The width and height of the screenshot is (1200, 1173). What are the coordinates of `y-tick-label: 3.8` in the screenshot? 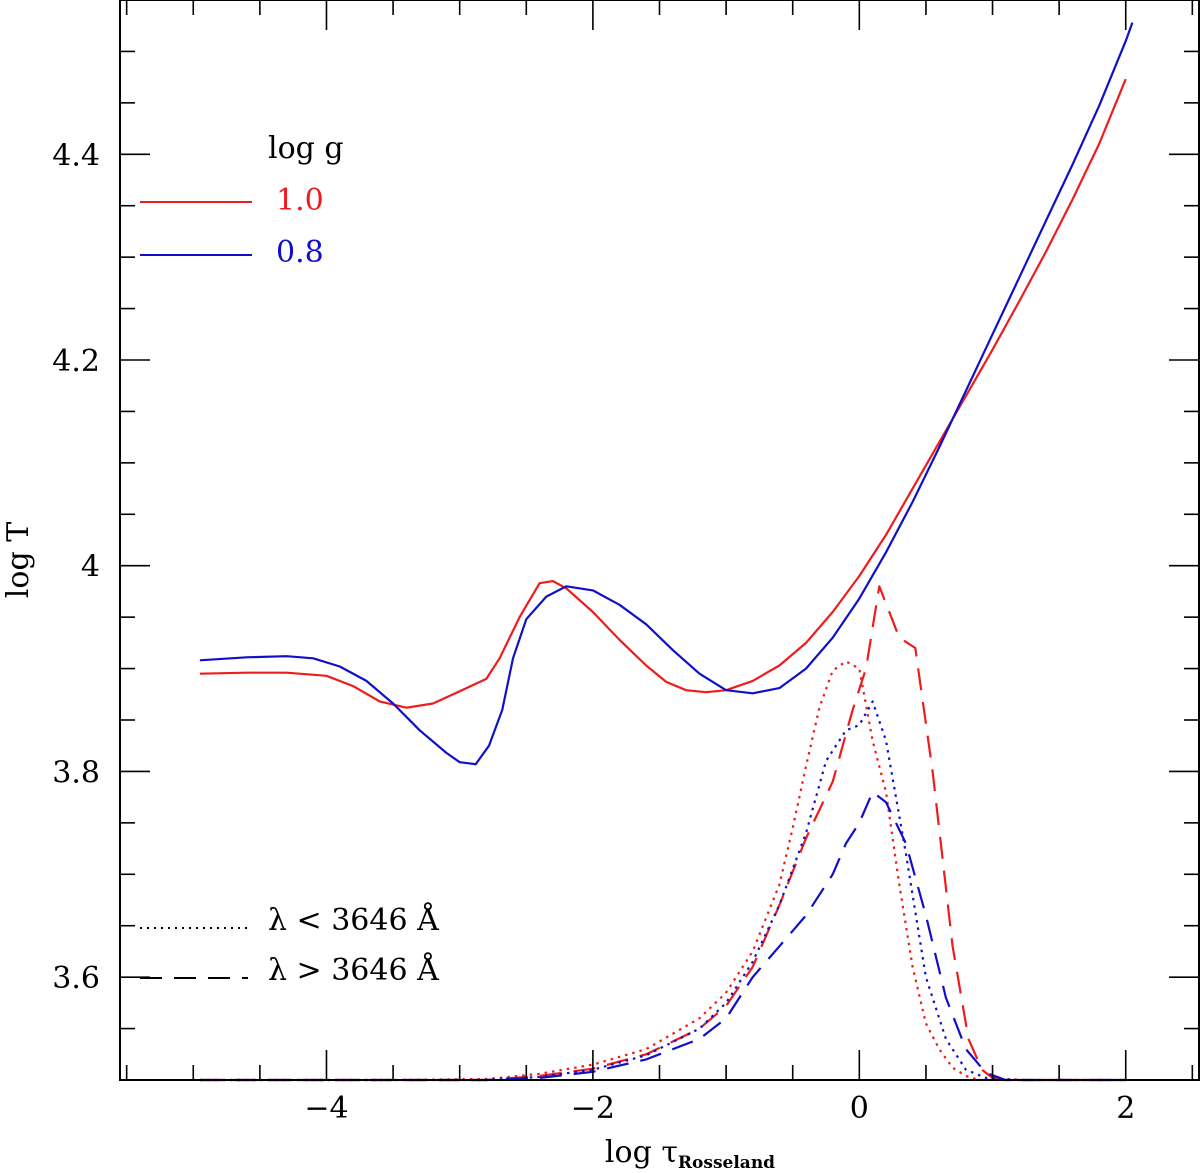 It's located at (76, 772).